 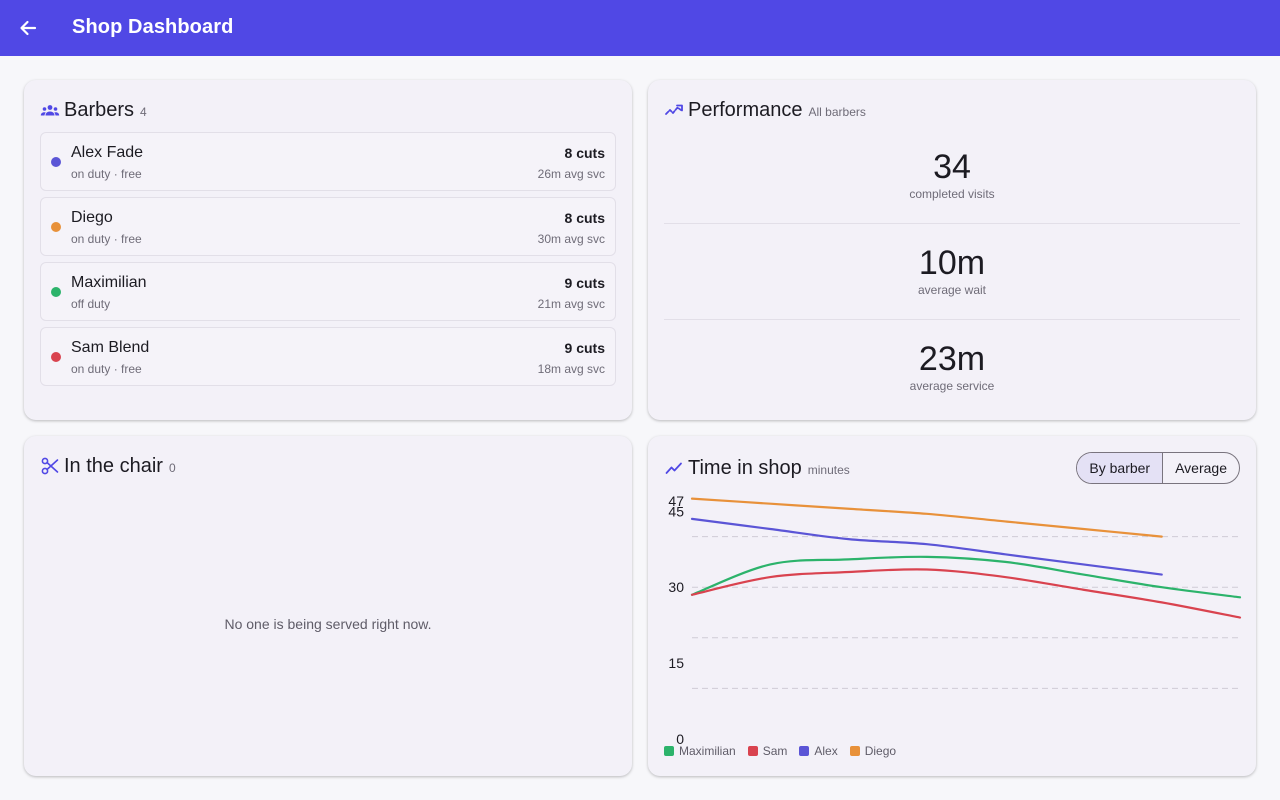 What do you see at coordinates (676, 663) in the screenshot?
I see `y-tick-label: 15` at bounding box center [676, 663].